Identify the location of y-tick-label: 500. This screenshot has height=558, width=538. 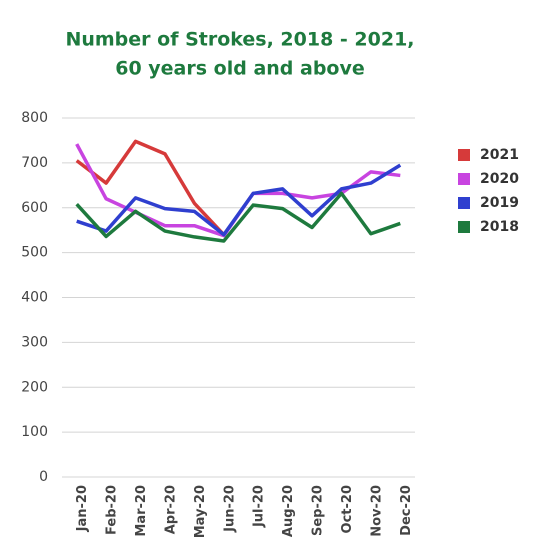
(34, 253).